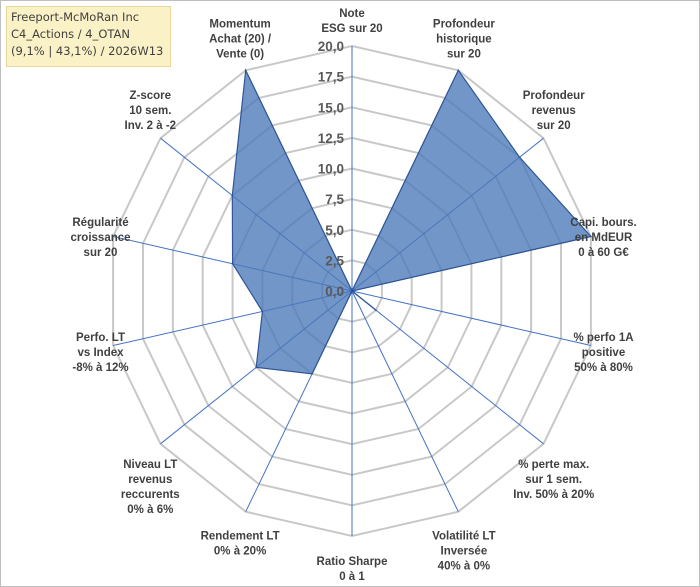 This screenshot has width=700, height=587. I want to click on axis-label-line: 0 à 1, so click(352, 577).